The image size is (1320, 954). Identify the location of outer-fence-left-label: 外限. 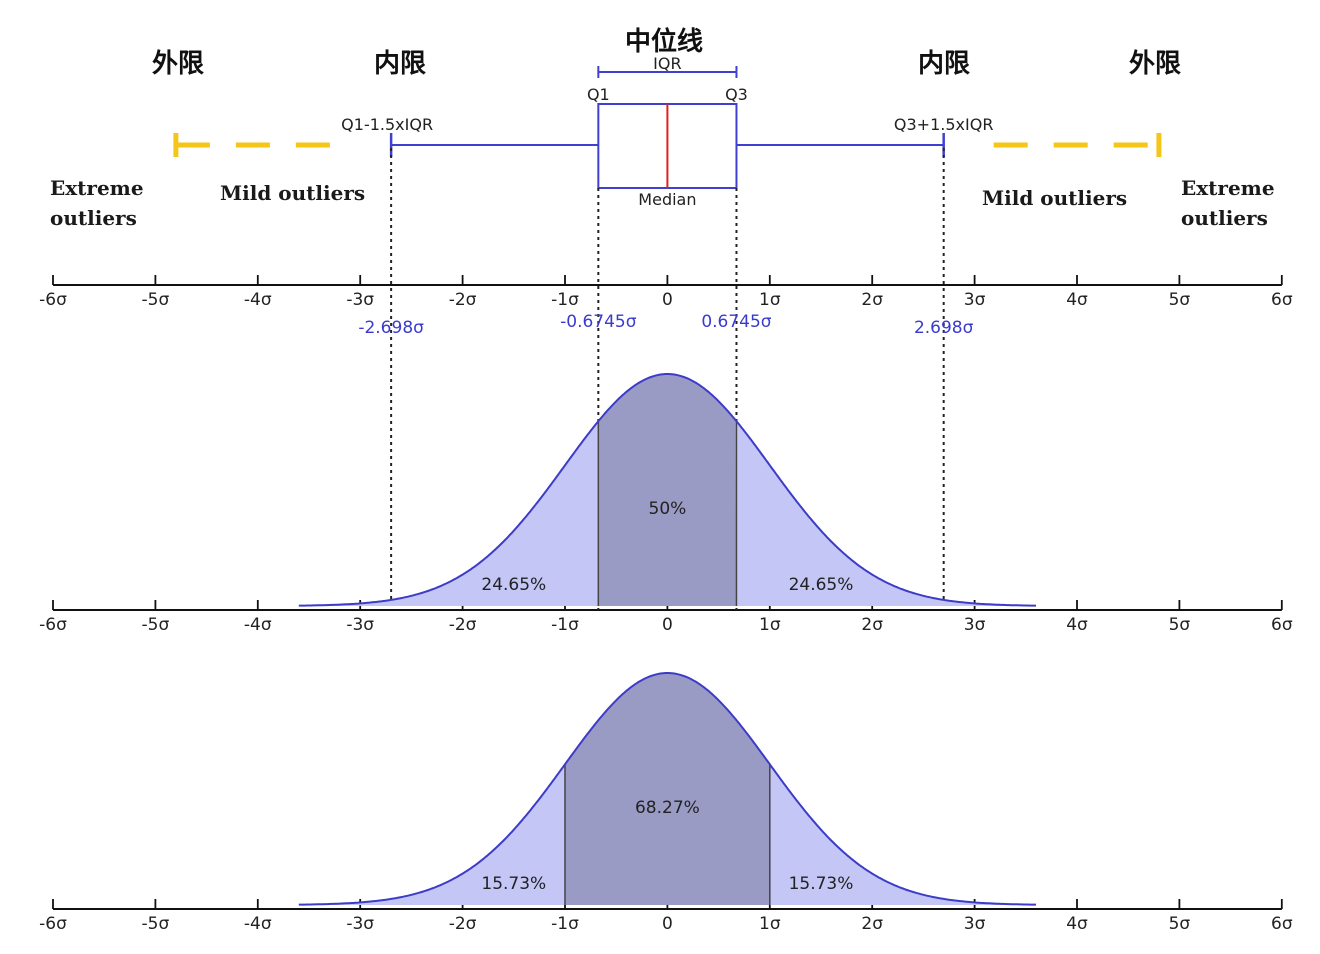
(178, 64).